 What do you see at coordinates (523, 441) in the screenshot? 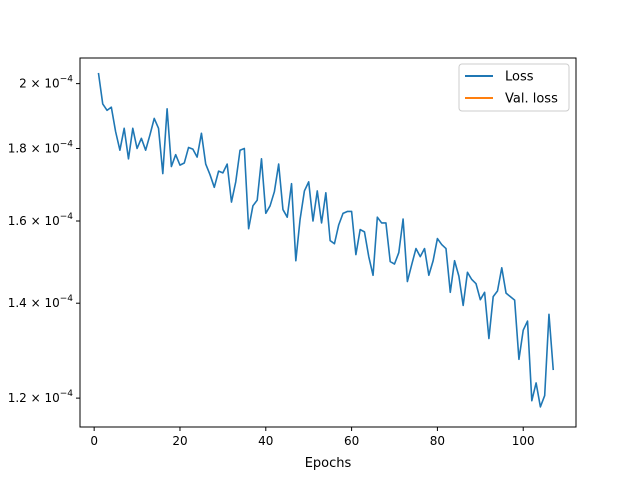
I see `x-tick-label: 100` at bounding box center [523, 441].